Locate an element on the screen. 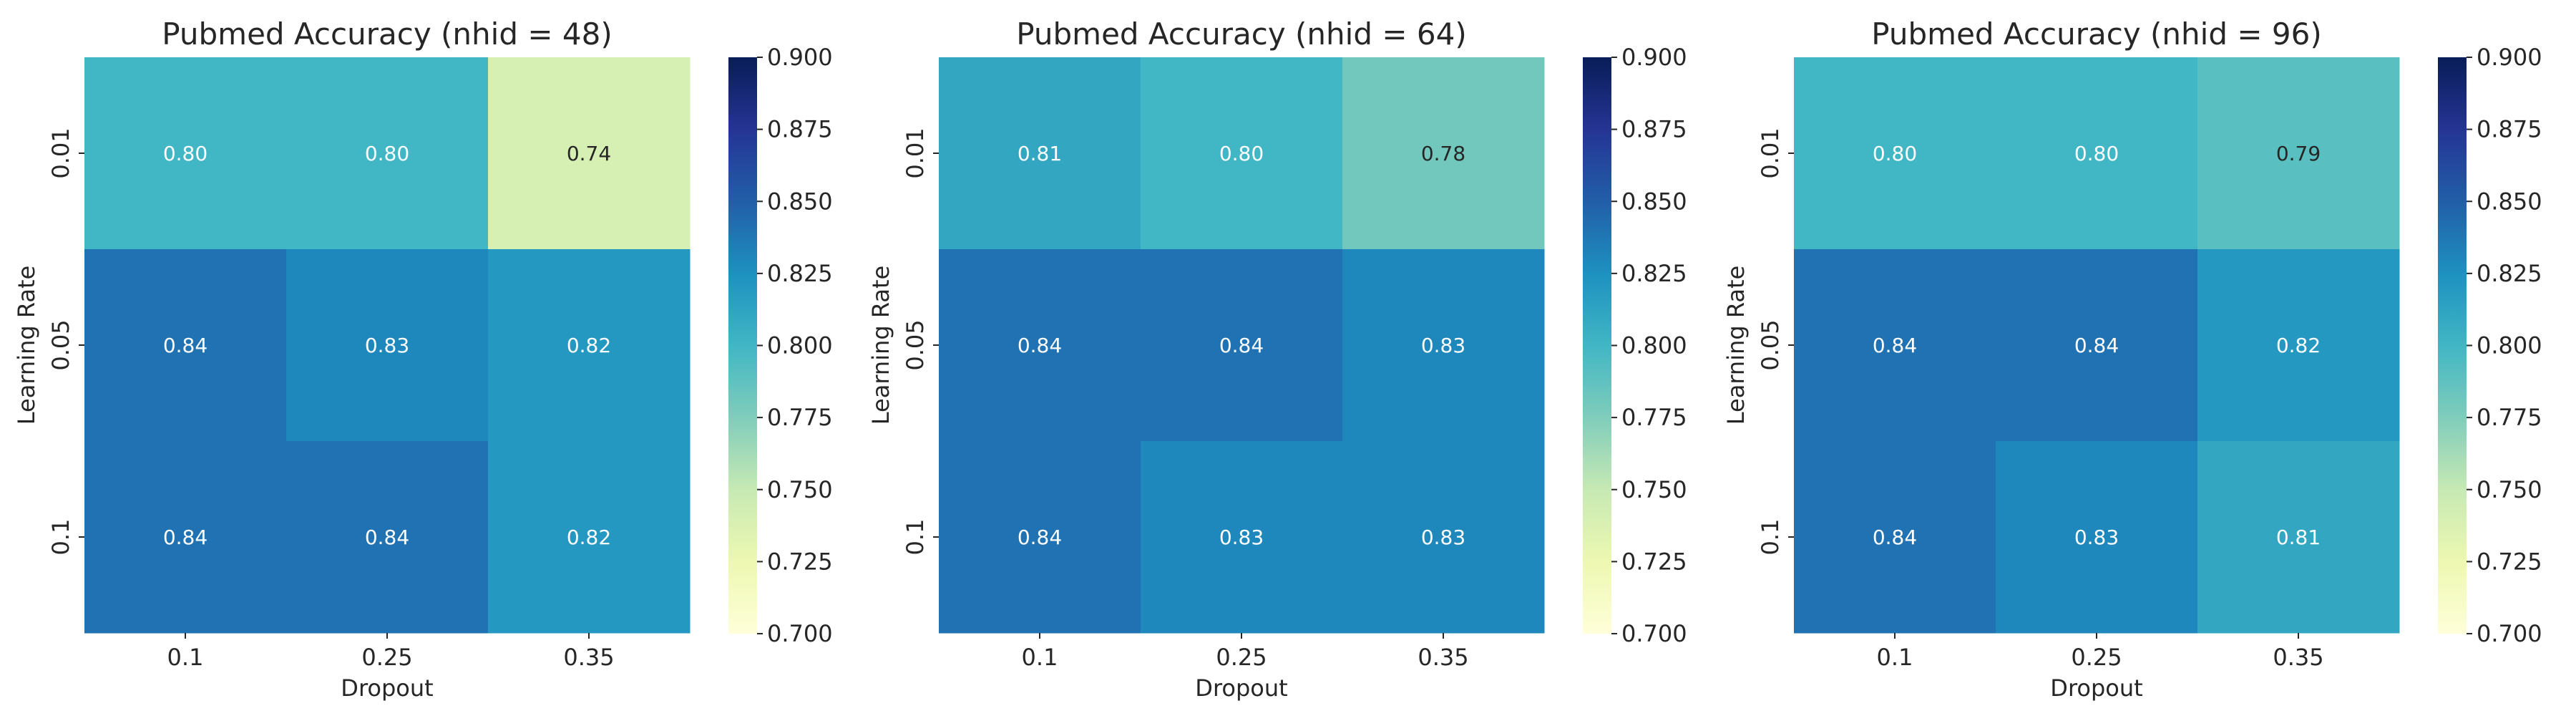 The height and width of the screenshot is (716, 2576). heatmap-cell-label: 0.79 is located at coordinates (2298, 153).